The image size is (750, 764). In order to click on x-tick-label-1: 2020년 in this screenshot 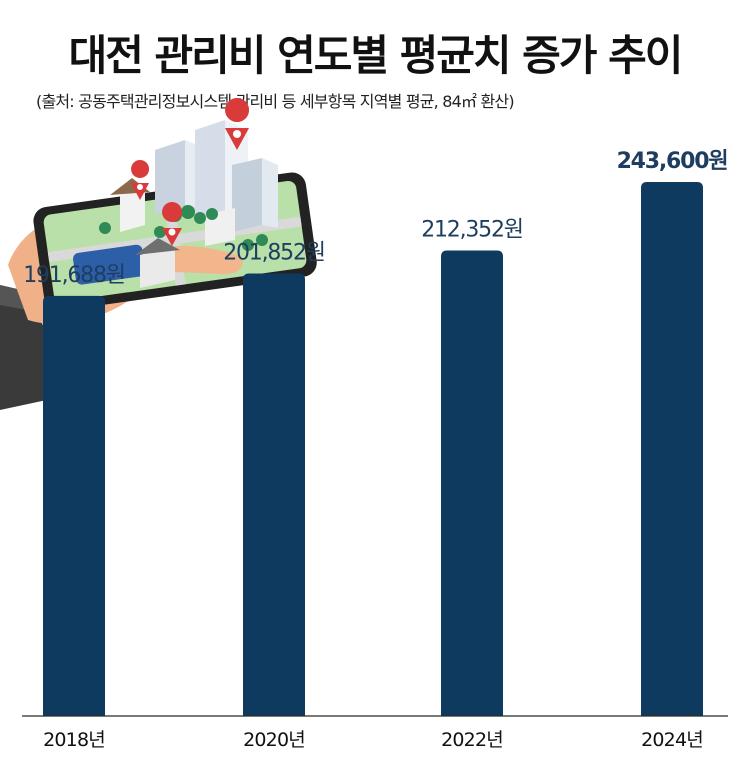, I will do `click(274, 740)`.